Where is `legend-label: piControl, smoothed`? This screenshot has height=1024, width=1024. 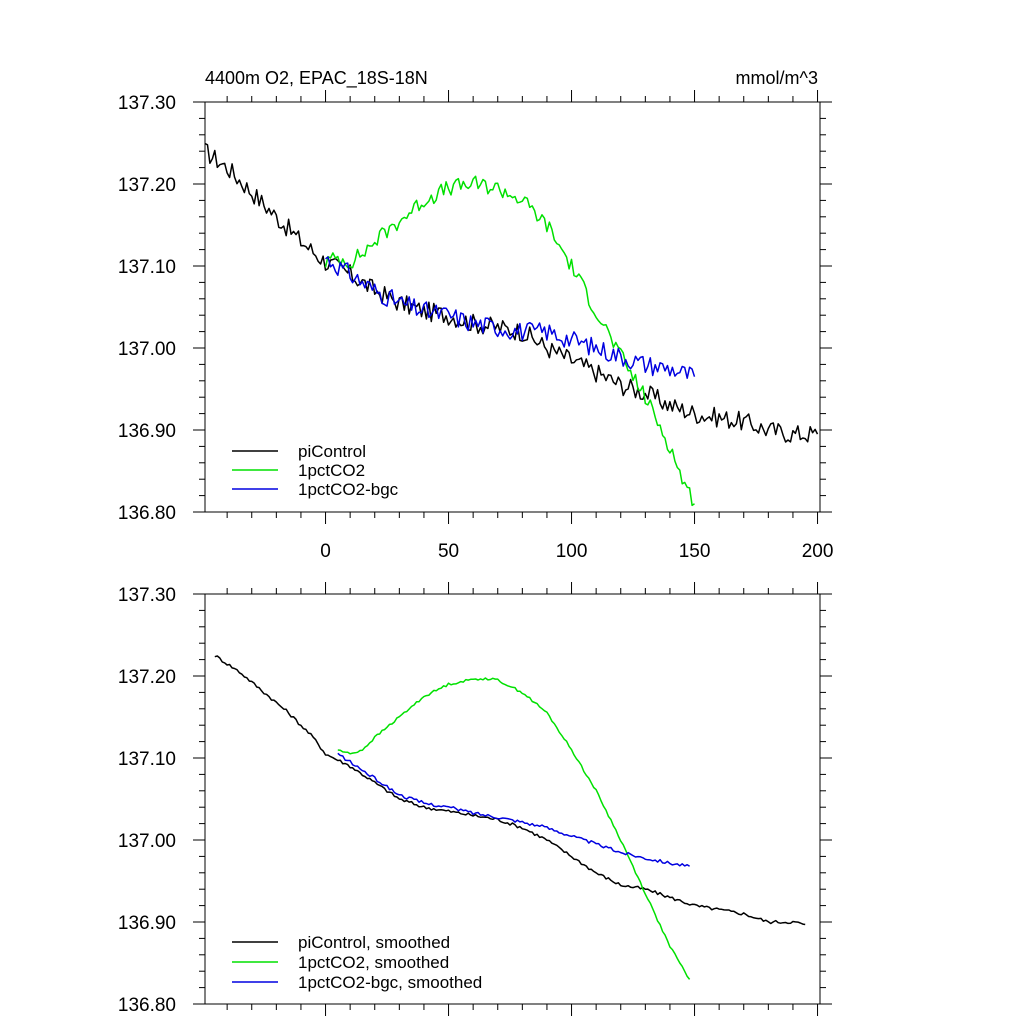
legend-label: piControl, smoothed is located at coordinates (374, 942).